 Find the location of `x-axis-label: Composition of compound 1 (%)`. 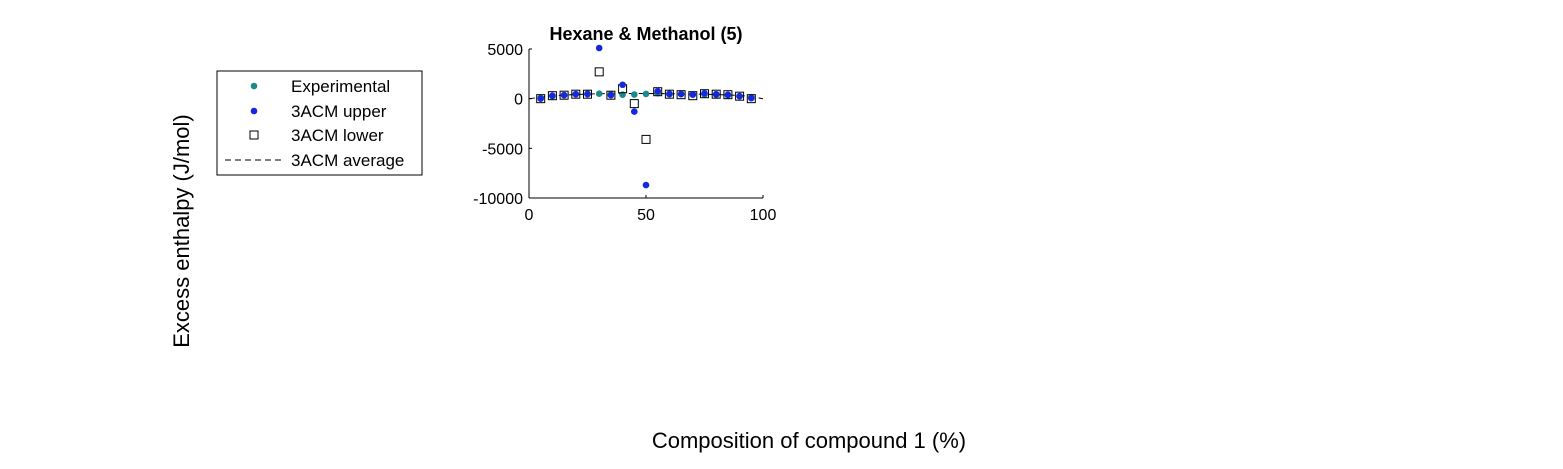

x-axis-label: Composition of compound 1 (%) is located at coordinates (809, 440).